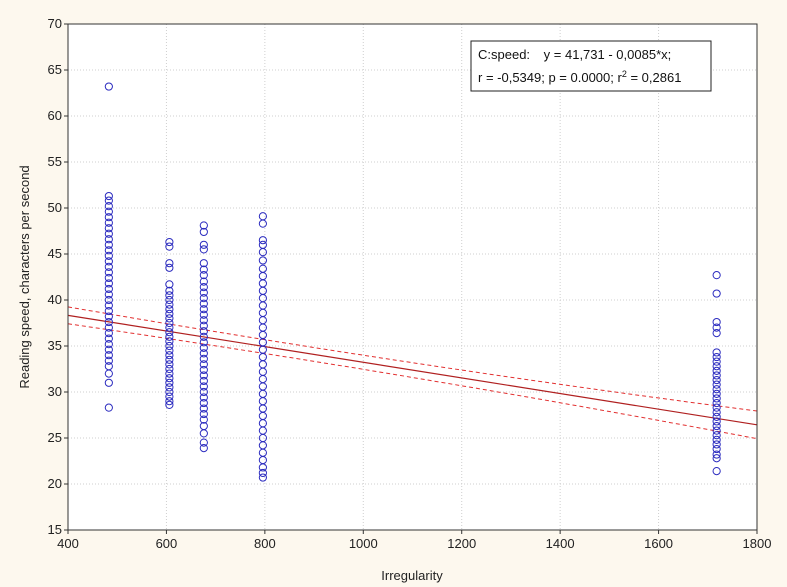 The height and width of the screenshot is (587, 787). What do you see at coordinates (265, 543) in the screenshot?
I see `x-tick-label: 800` at bounding box center [265, 543].